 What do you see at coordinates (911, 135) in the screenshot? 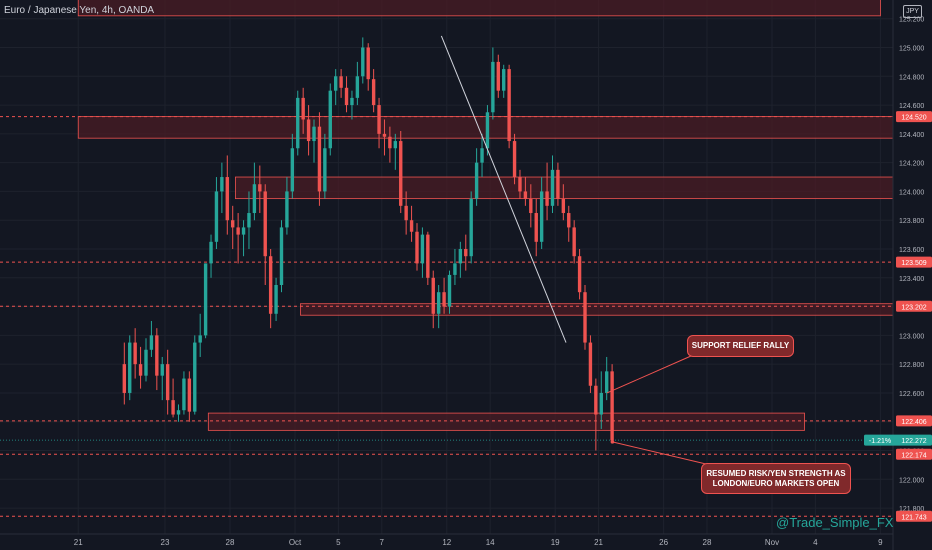
I see `y-tick-label: 124.400` at bounding box center [911, 135].